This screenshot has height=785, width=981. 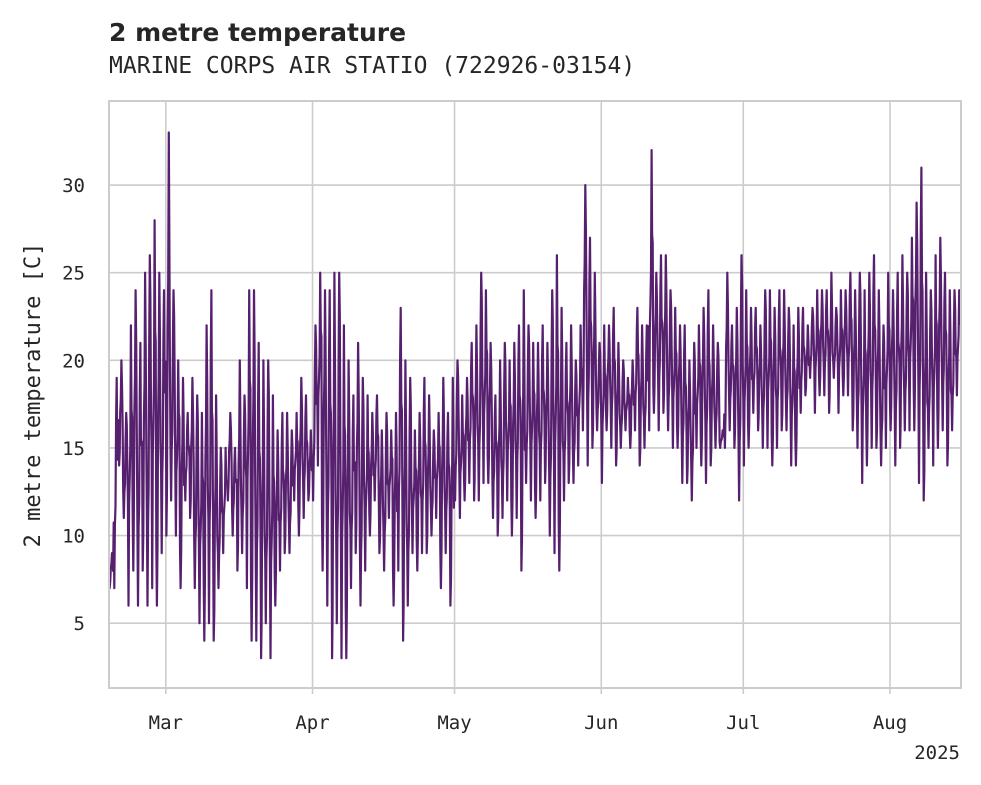 What do you see at coordinates (890, 723) in the screenshot?
I see `x-tick-label: Aug` at bounding box center [890, 723].